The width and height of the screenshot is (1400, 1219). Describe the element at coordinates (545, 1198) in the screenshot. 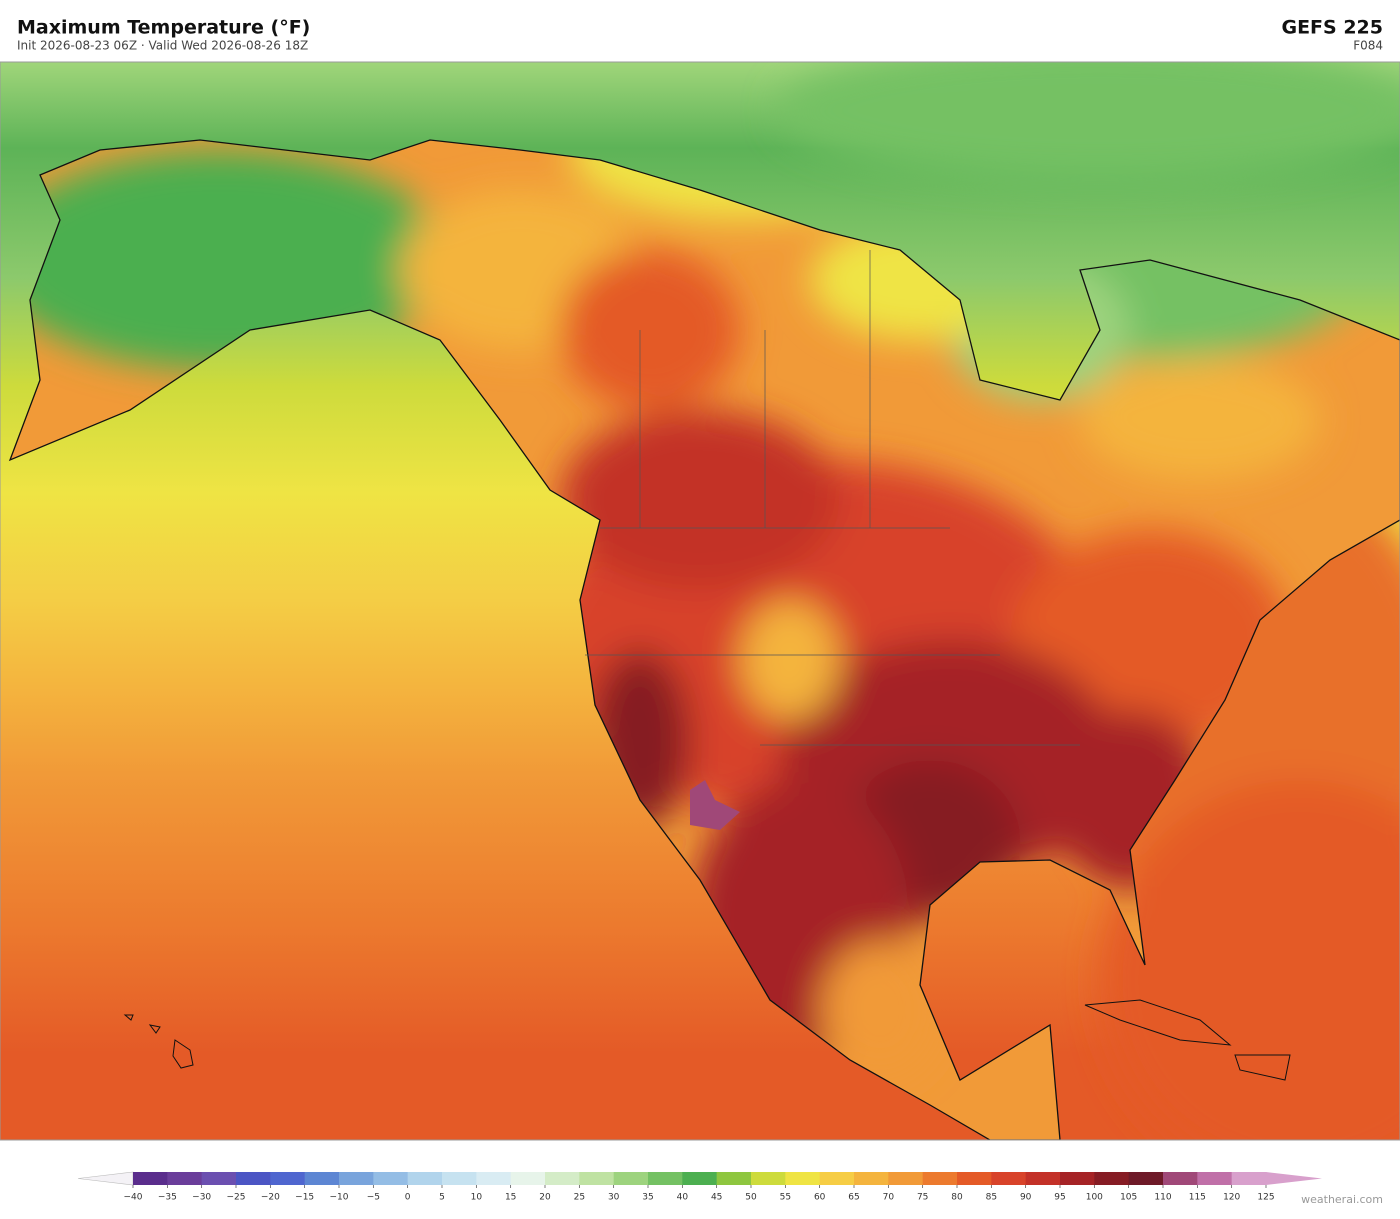

I see `colorbar-tick-label: 20` at that location.